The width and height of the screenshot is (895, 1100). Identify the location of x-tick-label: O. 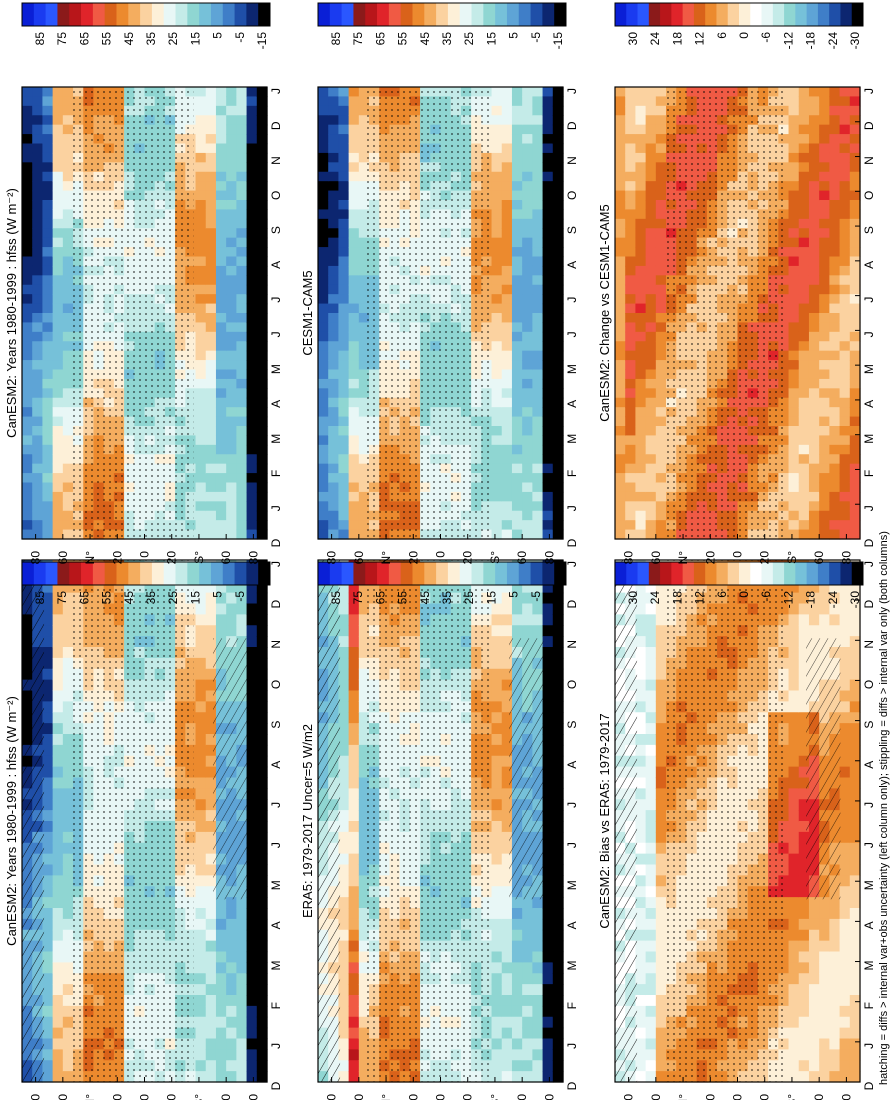
(869, 684).